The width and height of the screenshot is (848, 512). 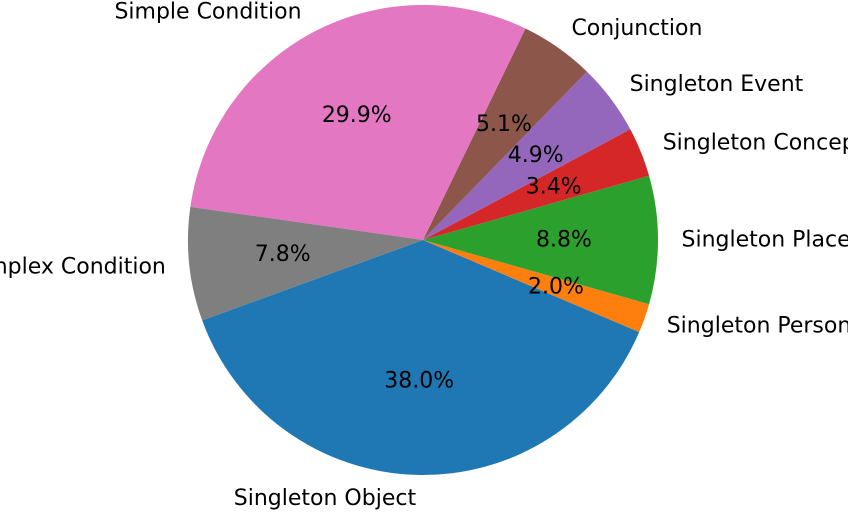 I want to click on pct-label-simple-condition: 29.9%, so click(x=357, y=115).